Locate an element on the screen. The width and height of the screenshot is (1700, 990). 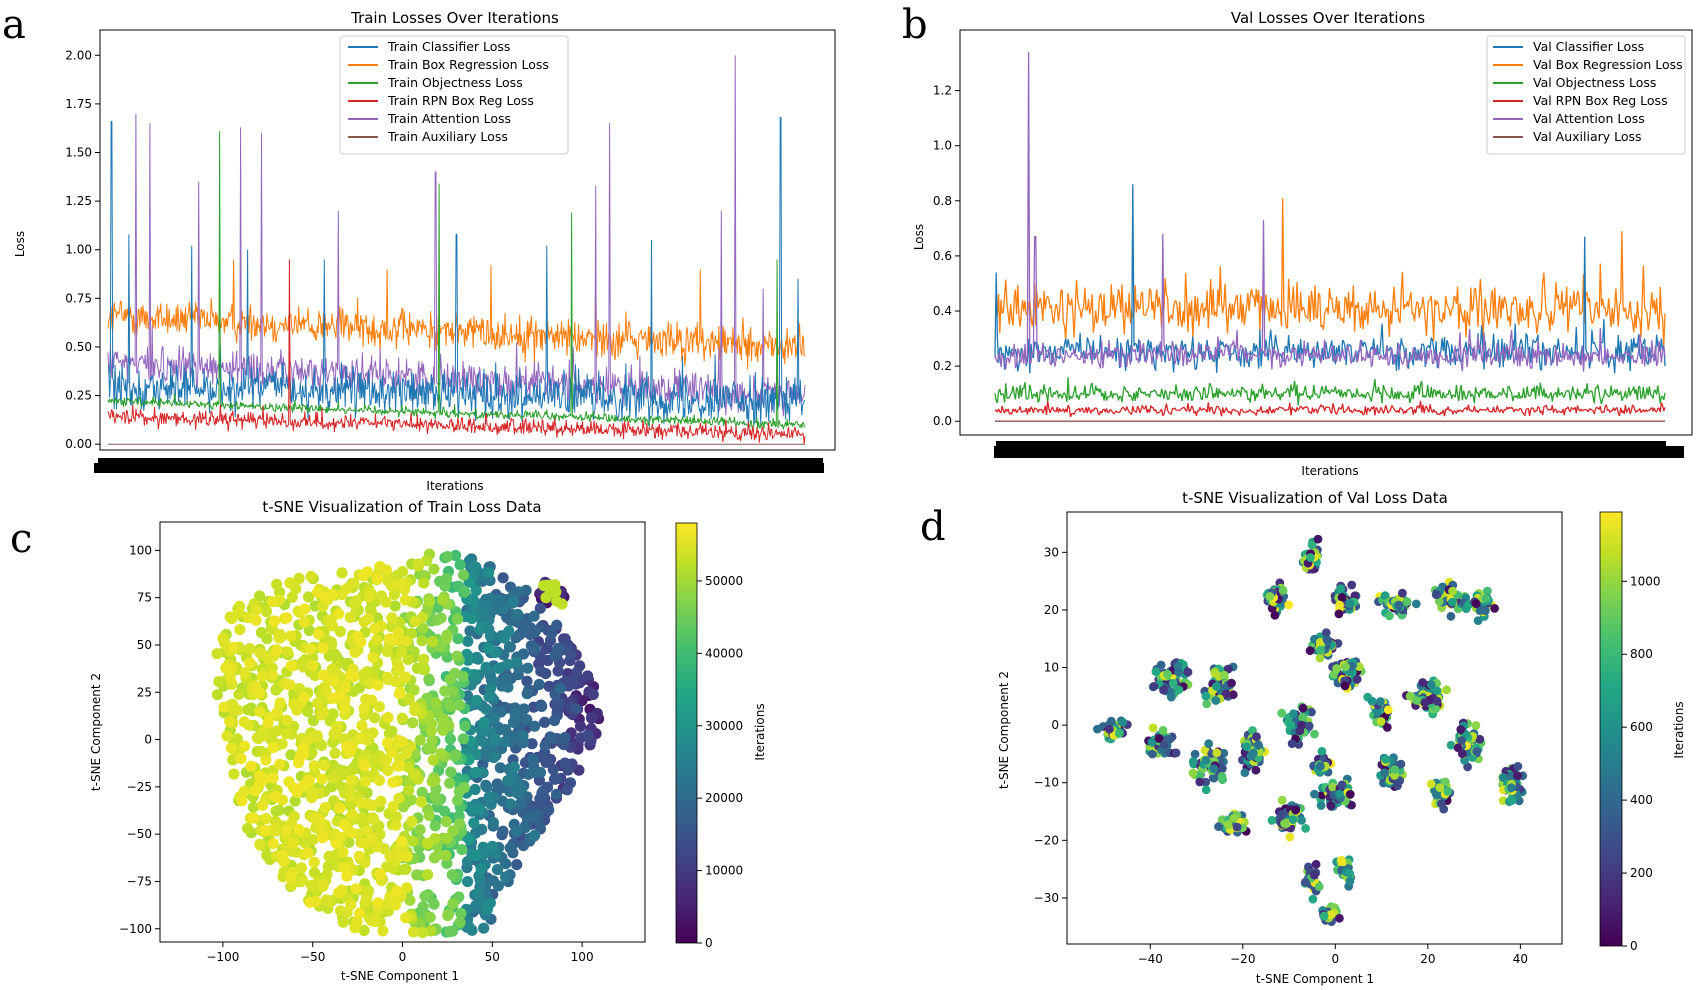
series-line-train-rpn-box-reg-loss is located at coordinates (456, 351).